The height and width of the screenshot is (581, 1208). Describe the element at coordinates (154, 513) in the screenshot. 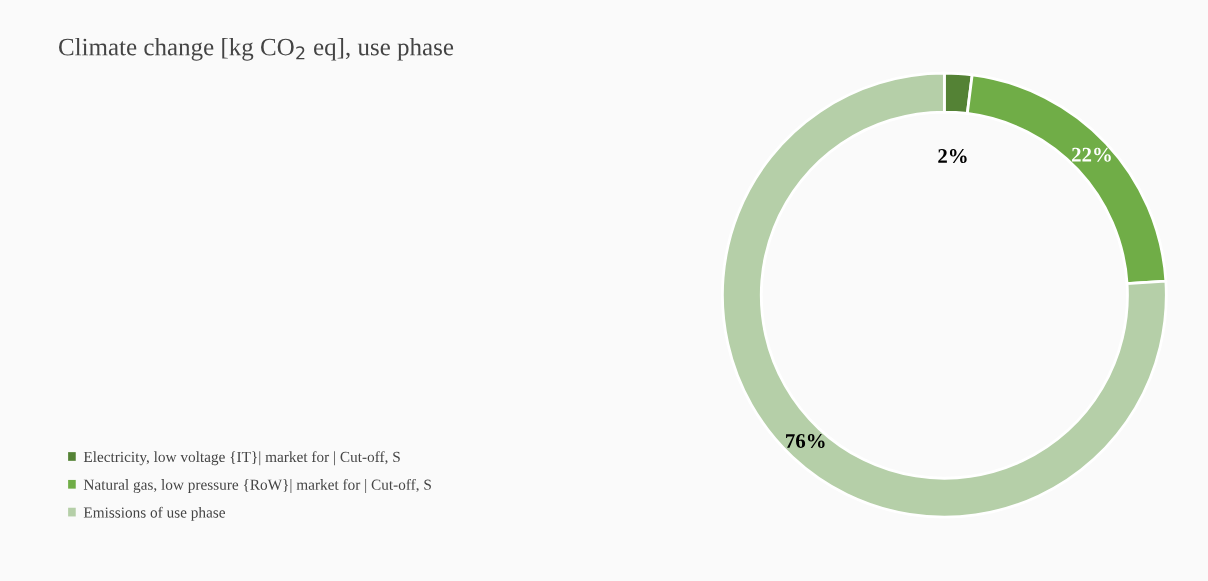

I see `legend-label: Emissions of use phase` at that location.